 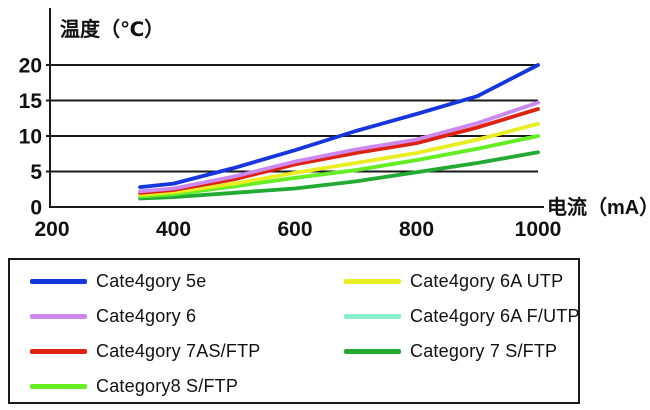 I want to click on legend-item: Category 7 S/FTP, so click(x=462, y=351).